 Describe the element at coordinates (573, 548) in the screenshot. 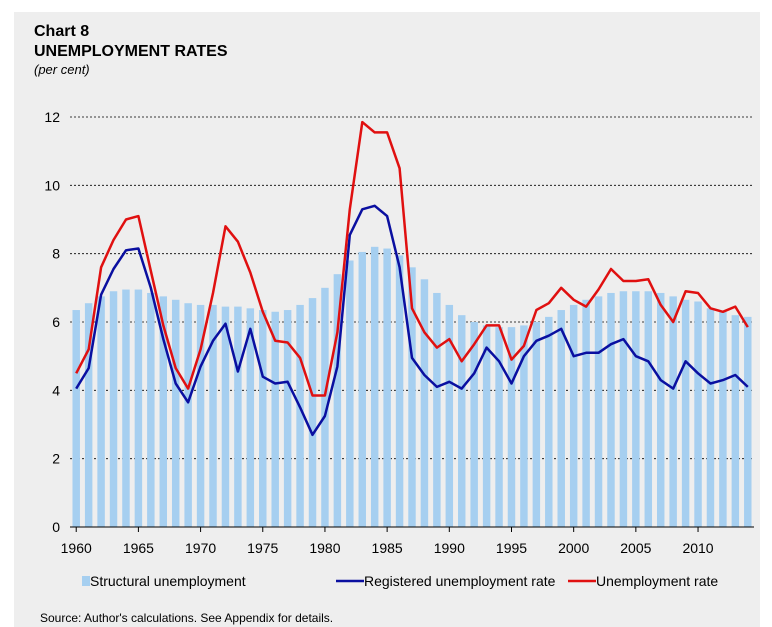

I see `x-tick-label: 2000` at that location.